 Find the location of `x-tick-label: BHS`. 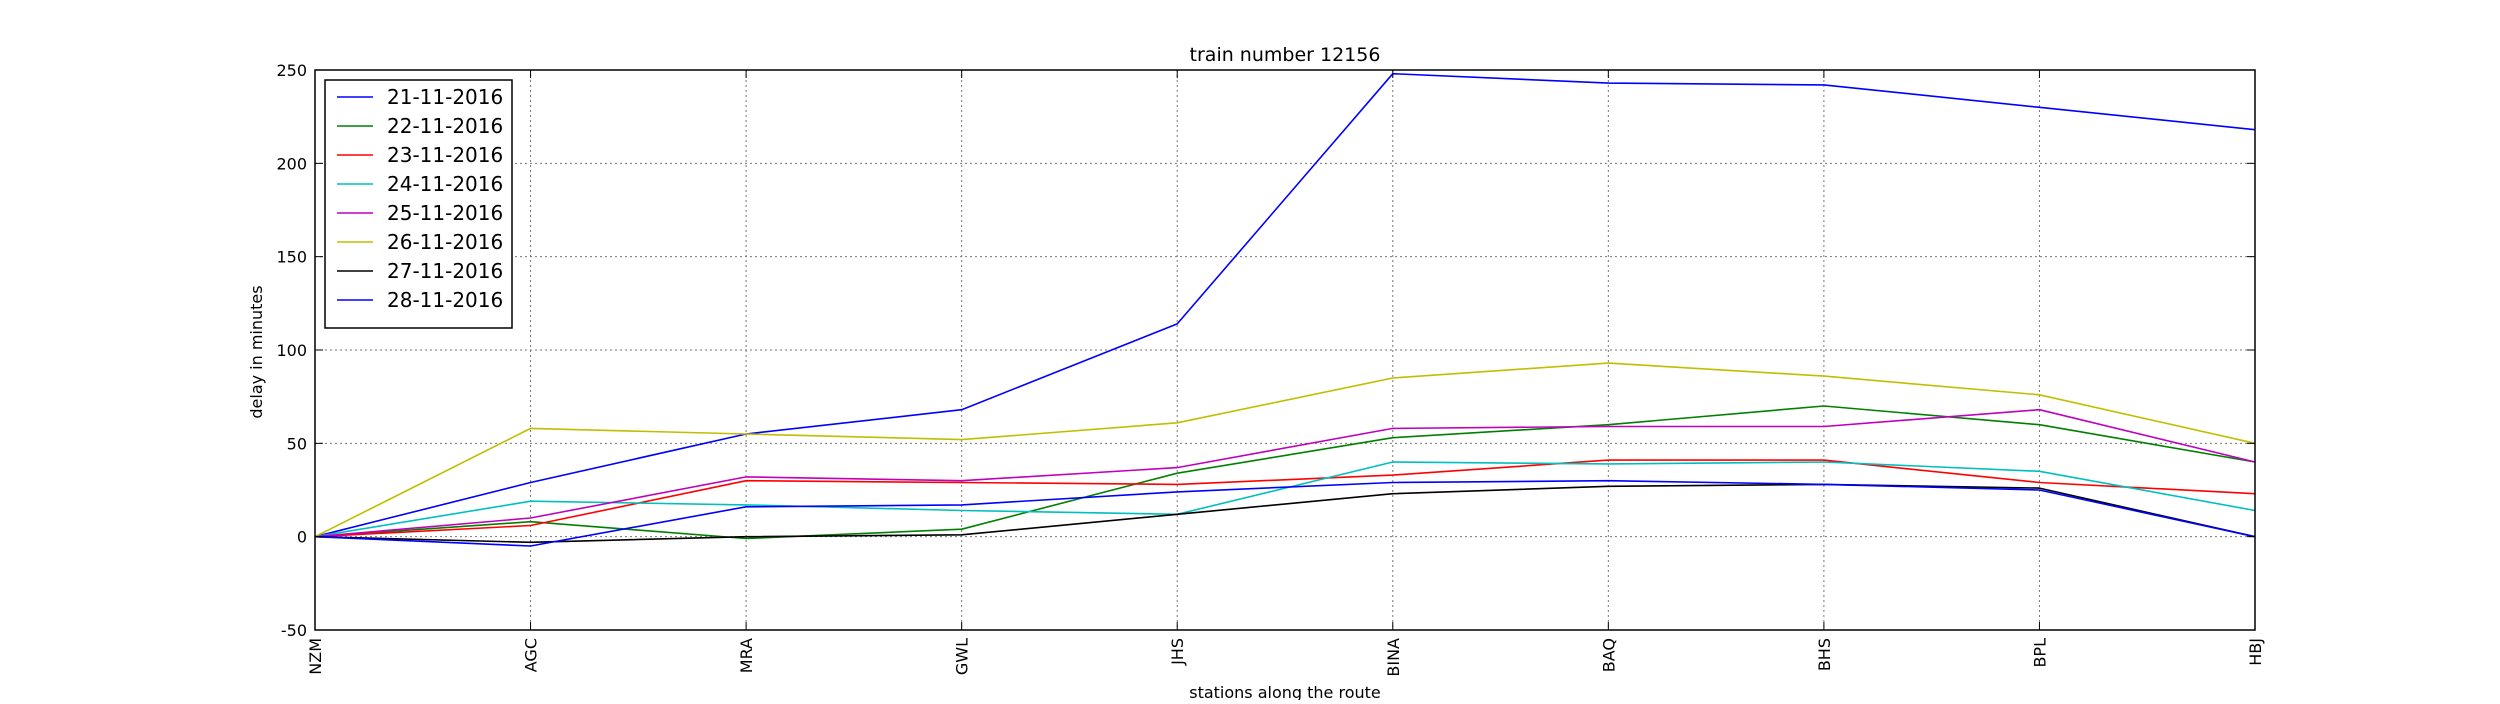

x-tick-label: BHS is located at coordinates (1824, 654).